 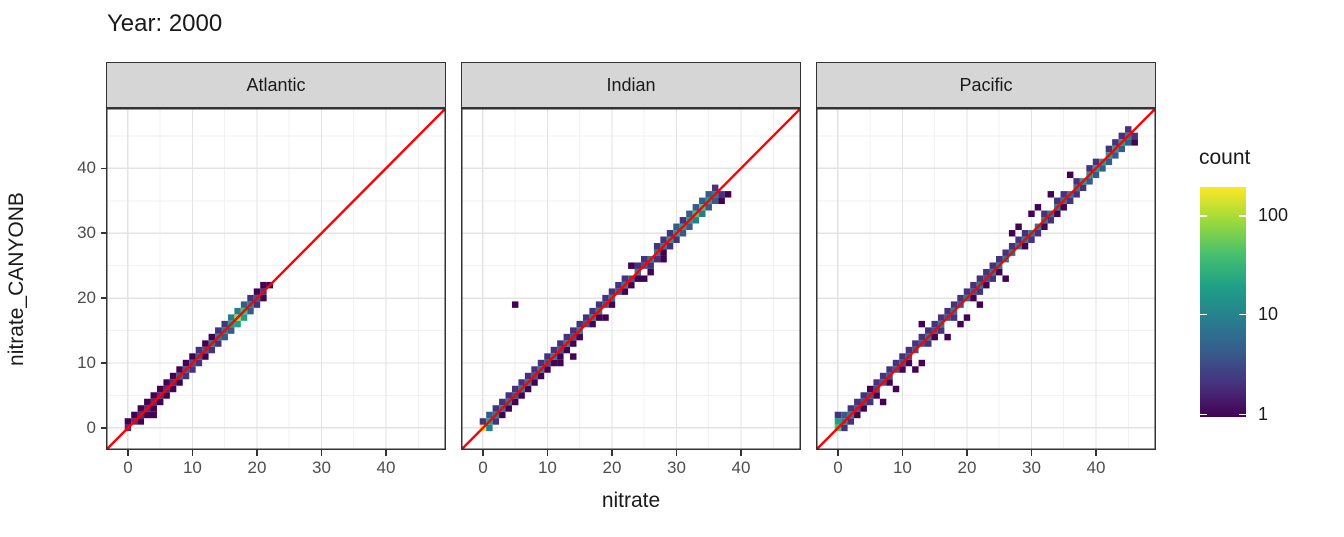 I want to click on facet-strip-label: Atlantic, so click(x=276, y=84).